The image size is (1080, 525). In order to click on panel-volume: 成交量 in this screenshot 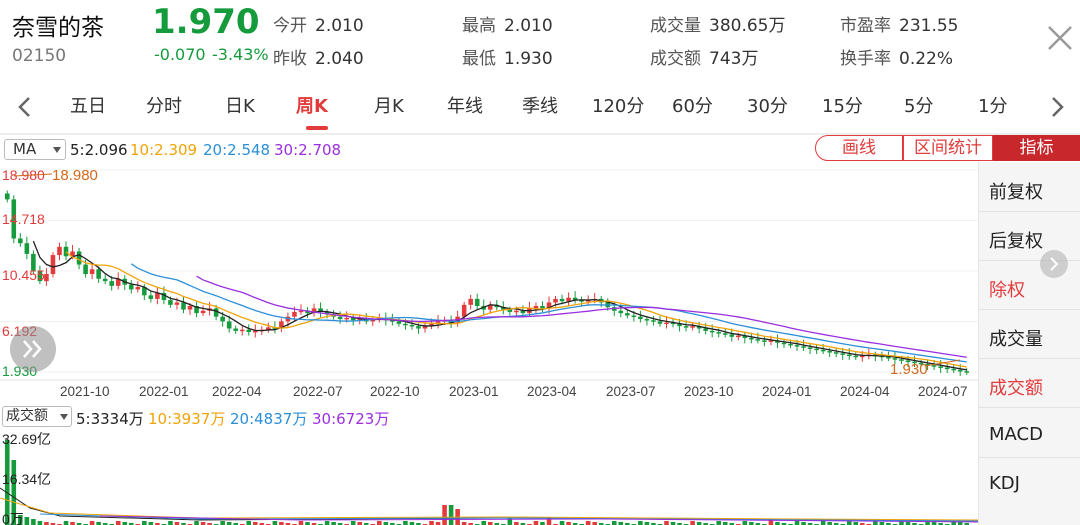, I will do `click(1016, 339)`.